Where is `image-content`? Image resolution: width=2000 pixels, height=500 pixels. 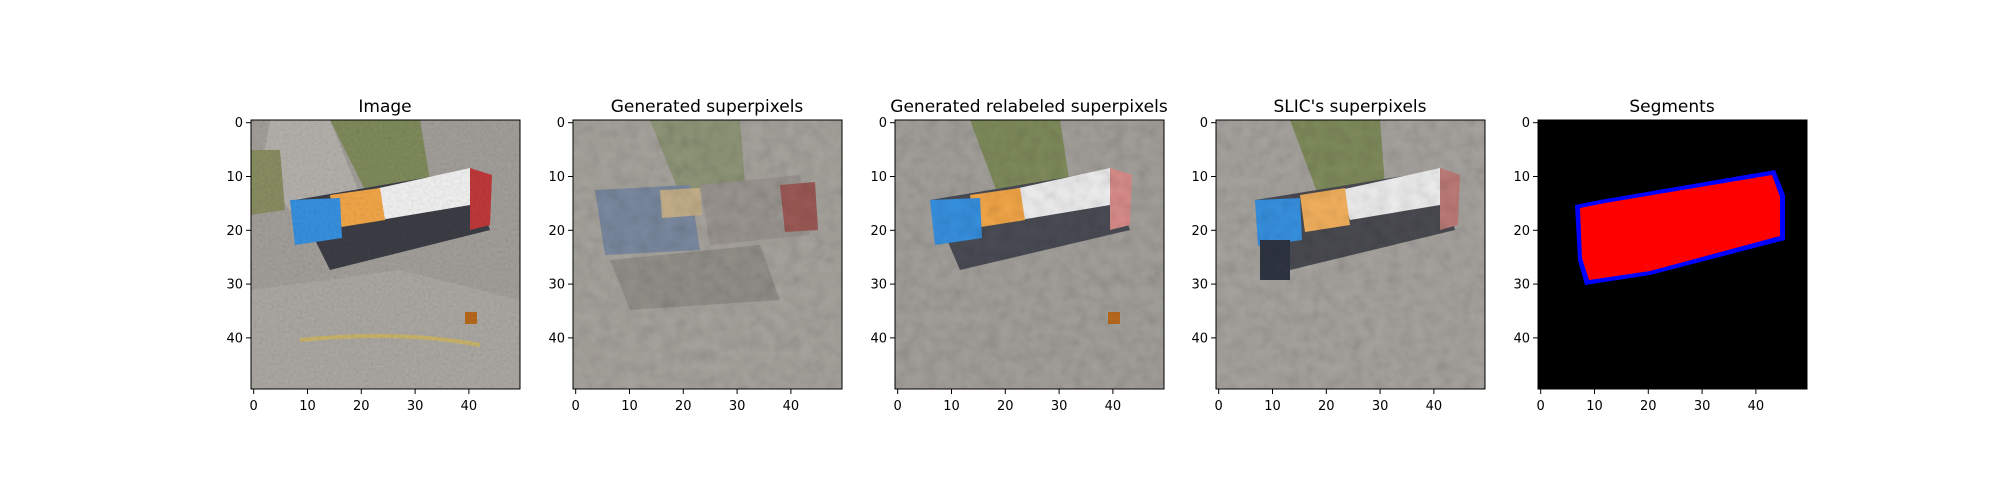
image-content is located at coordinates (385, 254).